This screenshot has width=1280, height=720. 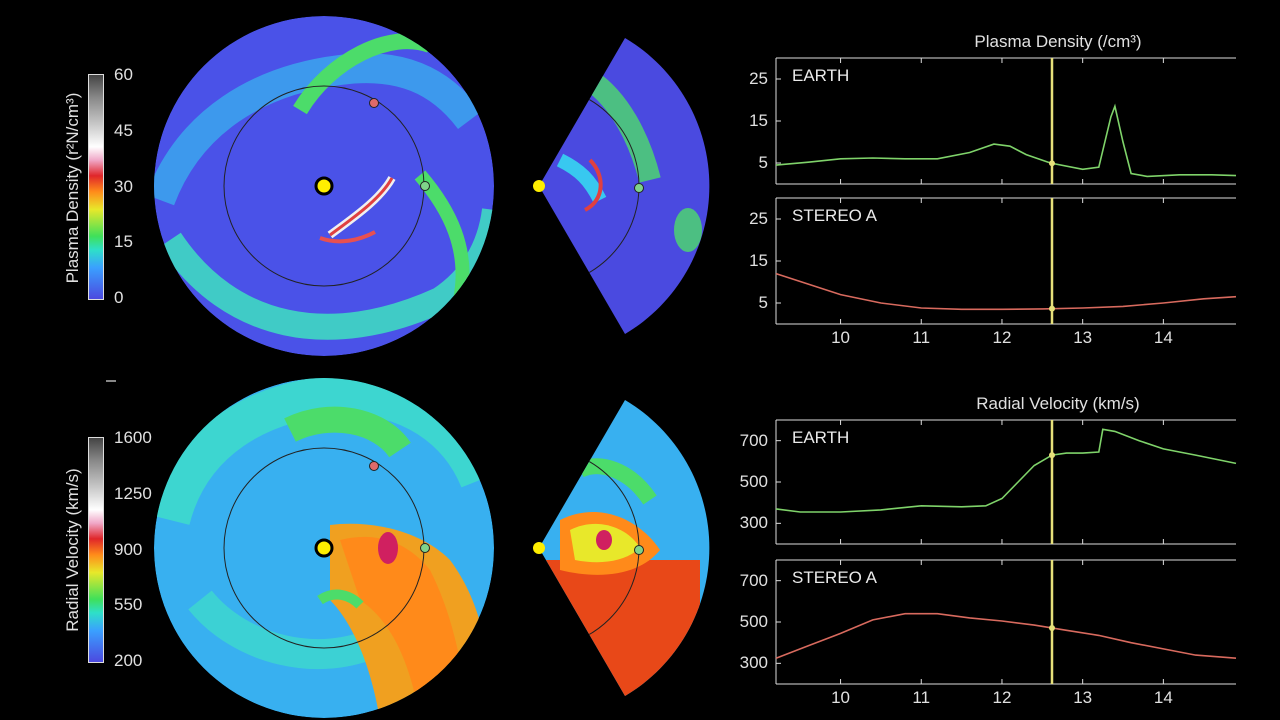 I want to click on panel-1-marker-dot, so click(x=1052, y=308).